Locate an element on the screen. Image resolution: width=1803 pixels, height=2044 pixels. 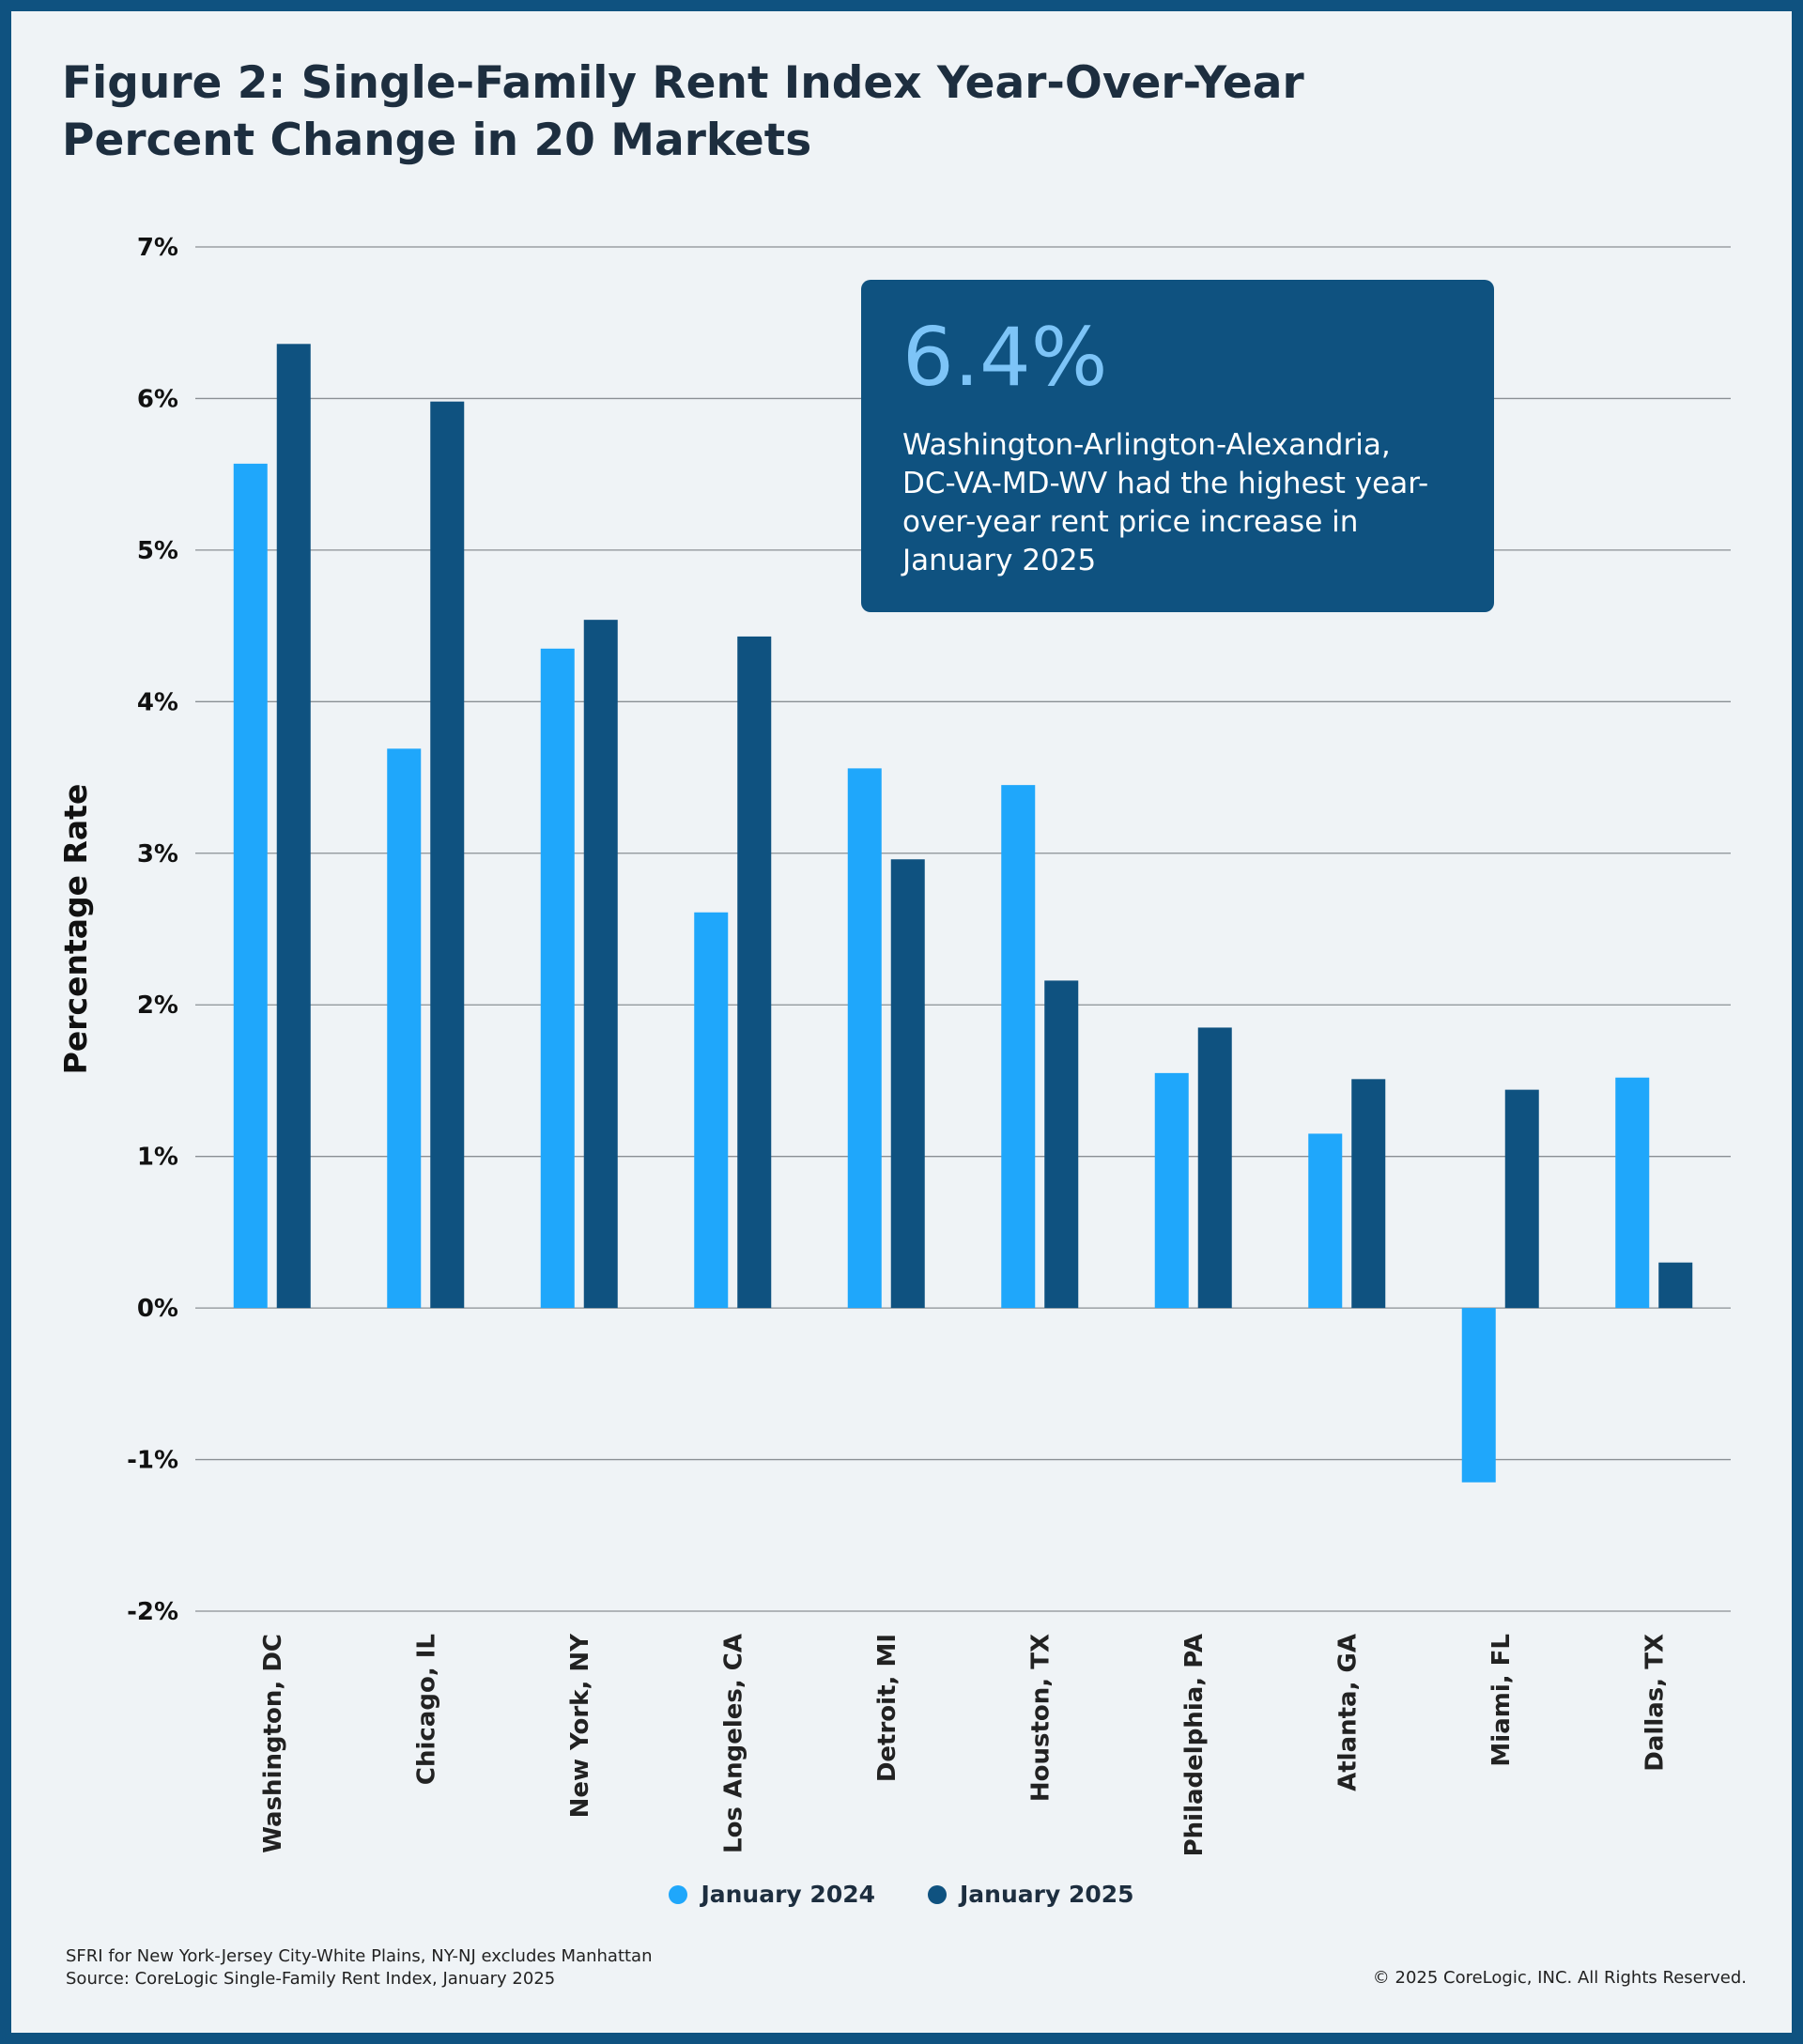
x-category-label: Dallas, TX is located at coordinates (1655, 1703).